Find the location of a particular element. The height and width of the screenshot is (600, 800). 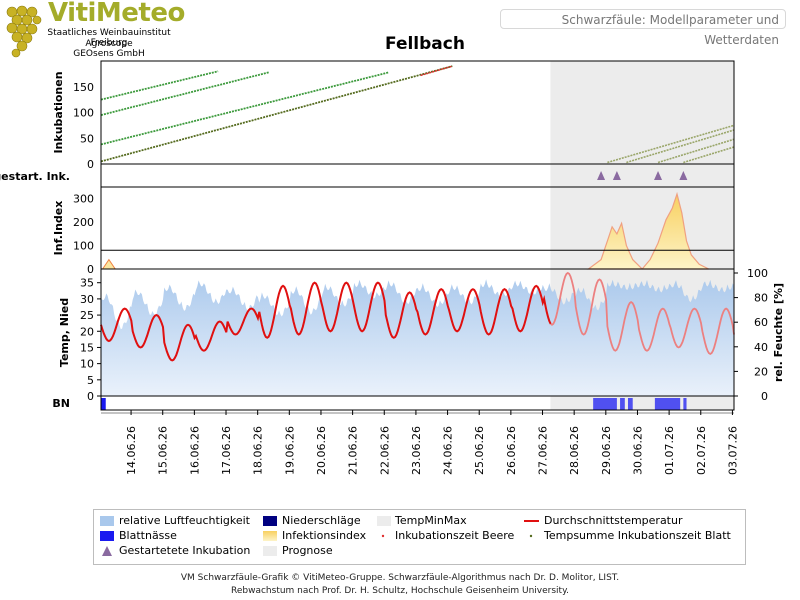

legend-triangle-icon is located at coordinates (107, 551).